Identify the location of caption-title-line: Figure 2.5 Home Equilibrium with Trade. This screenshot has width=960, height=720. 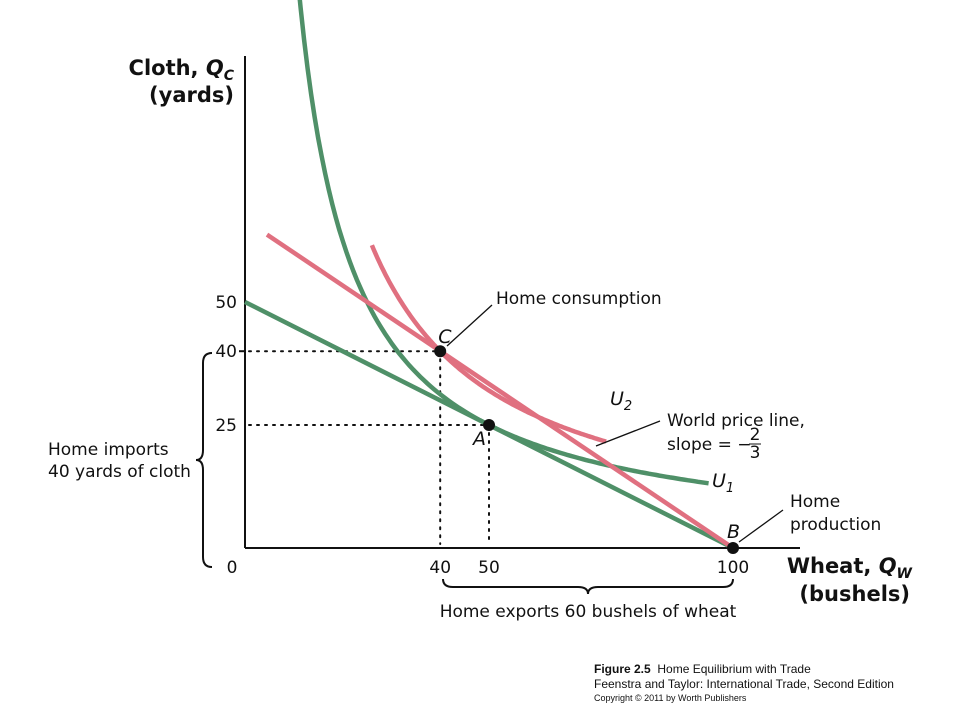
(744, 669).